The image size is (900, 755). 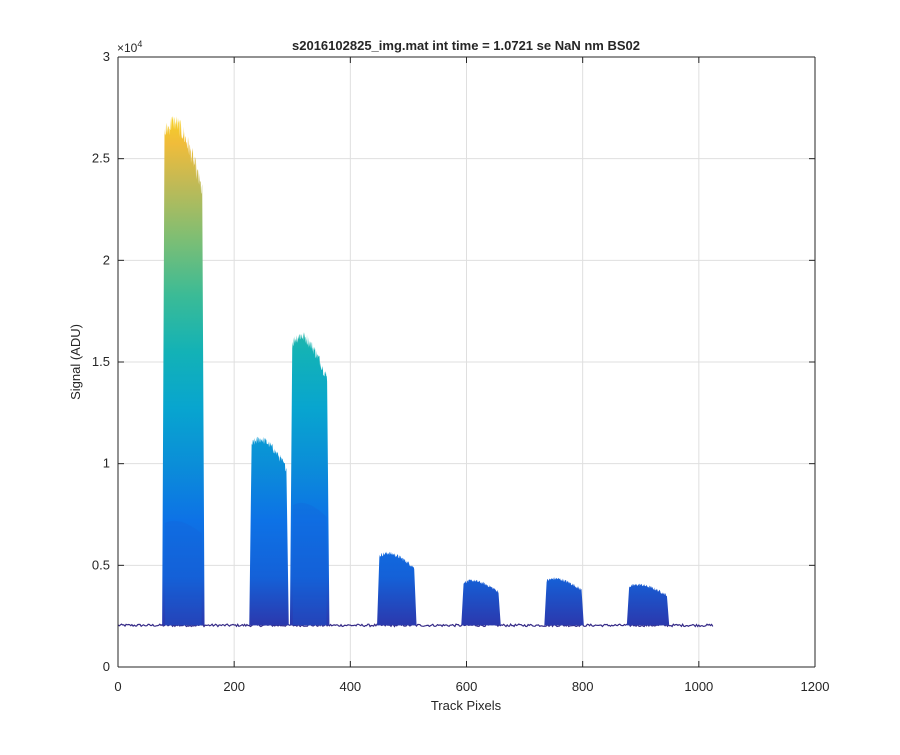 I want to click on x-tick-label: 1000, so click(x=698, y=686).